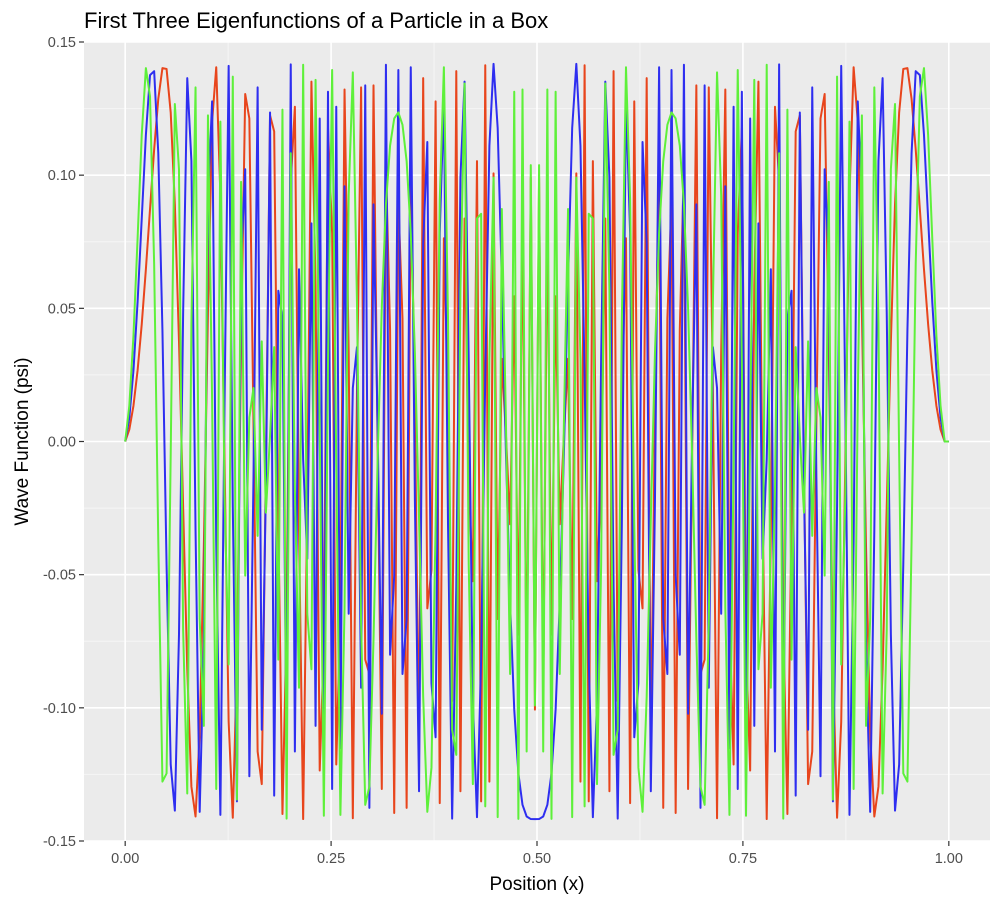  Describe the element at coordinates (22, 441) in the screenshot. I see `y-axis-title: Wave Function (psi)` at that location.